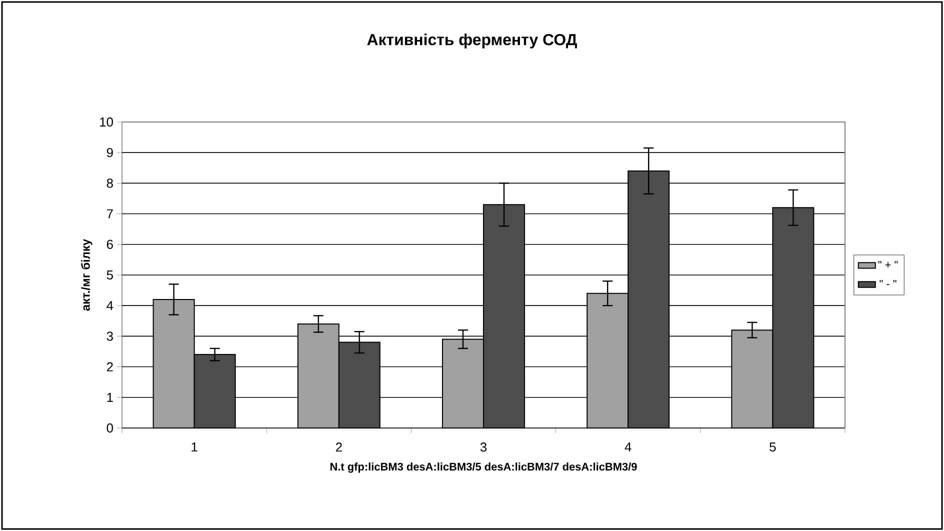 Image resolution: width=944 pixels, height=531 pixels. What do you see at coordinates (109, 275) in the screenshot?
I see `y-tick-label: 5` at bounding box center [109, 275].